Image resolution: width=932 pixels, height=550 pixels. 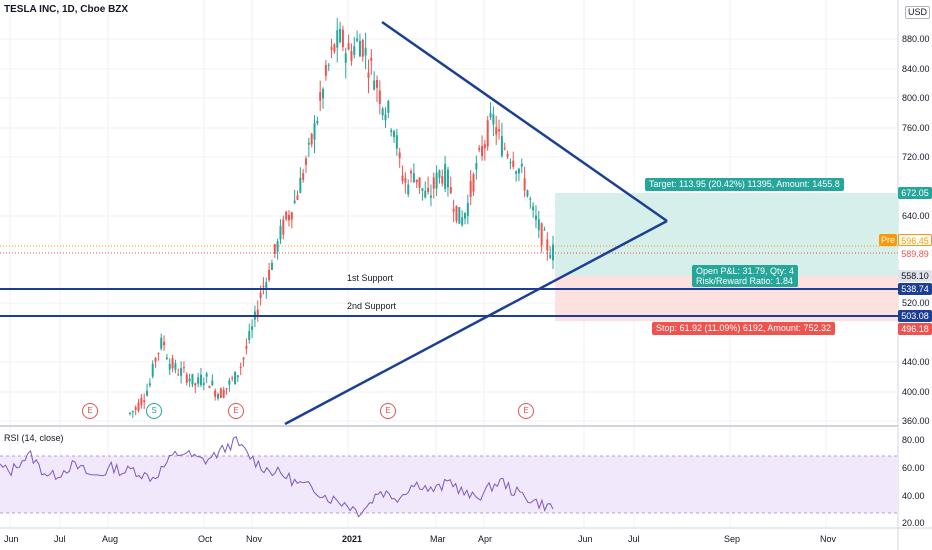 I want to click on pre-market-price-tag: 596.45, so click(x=915, y=240).